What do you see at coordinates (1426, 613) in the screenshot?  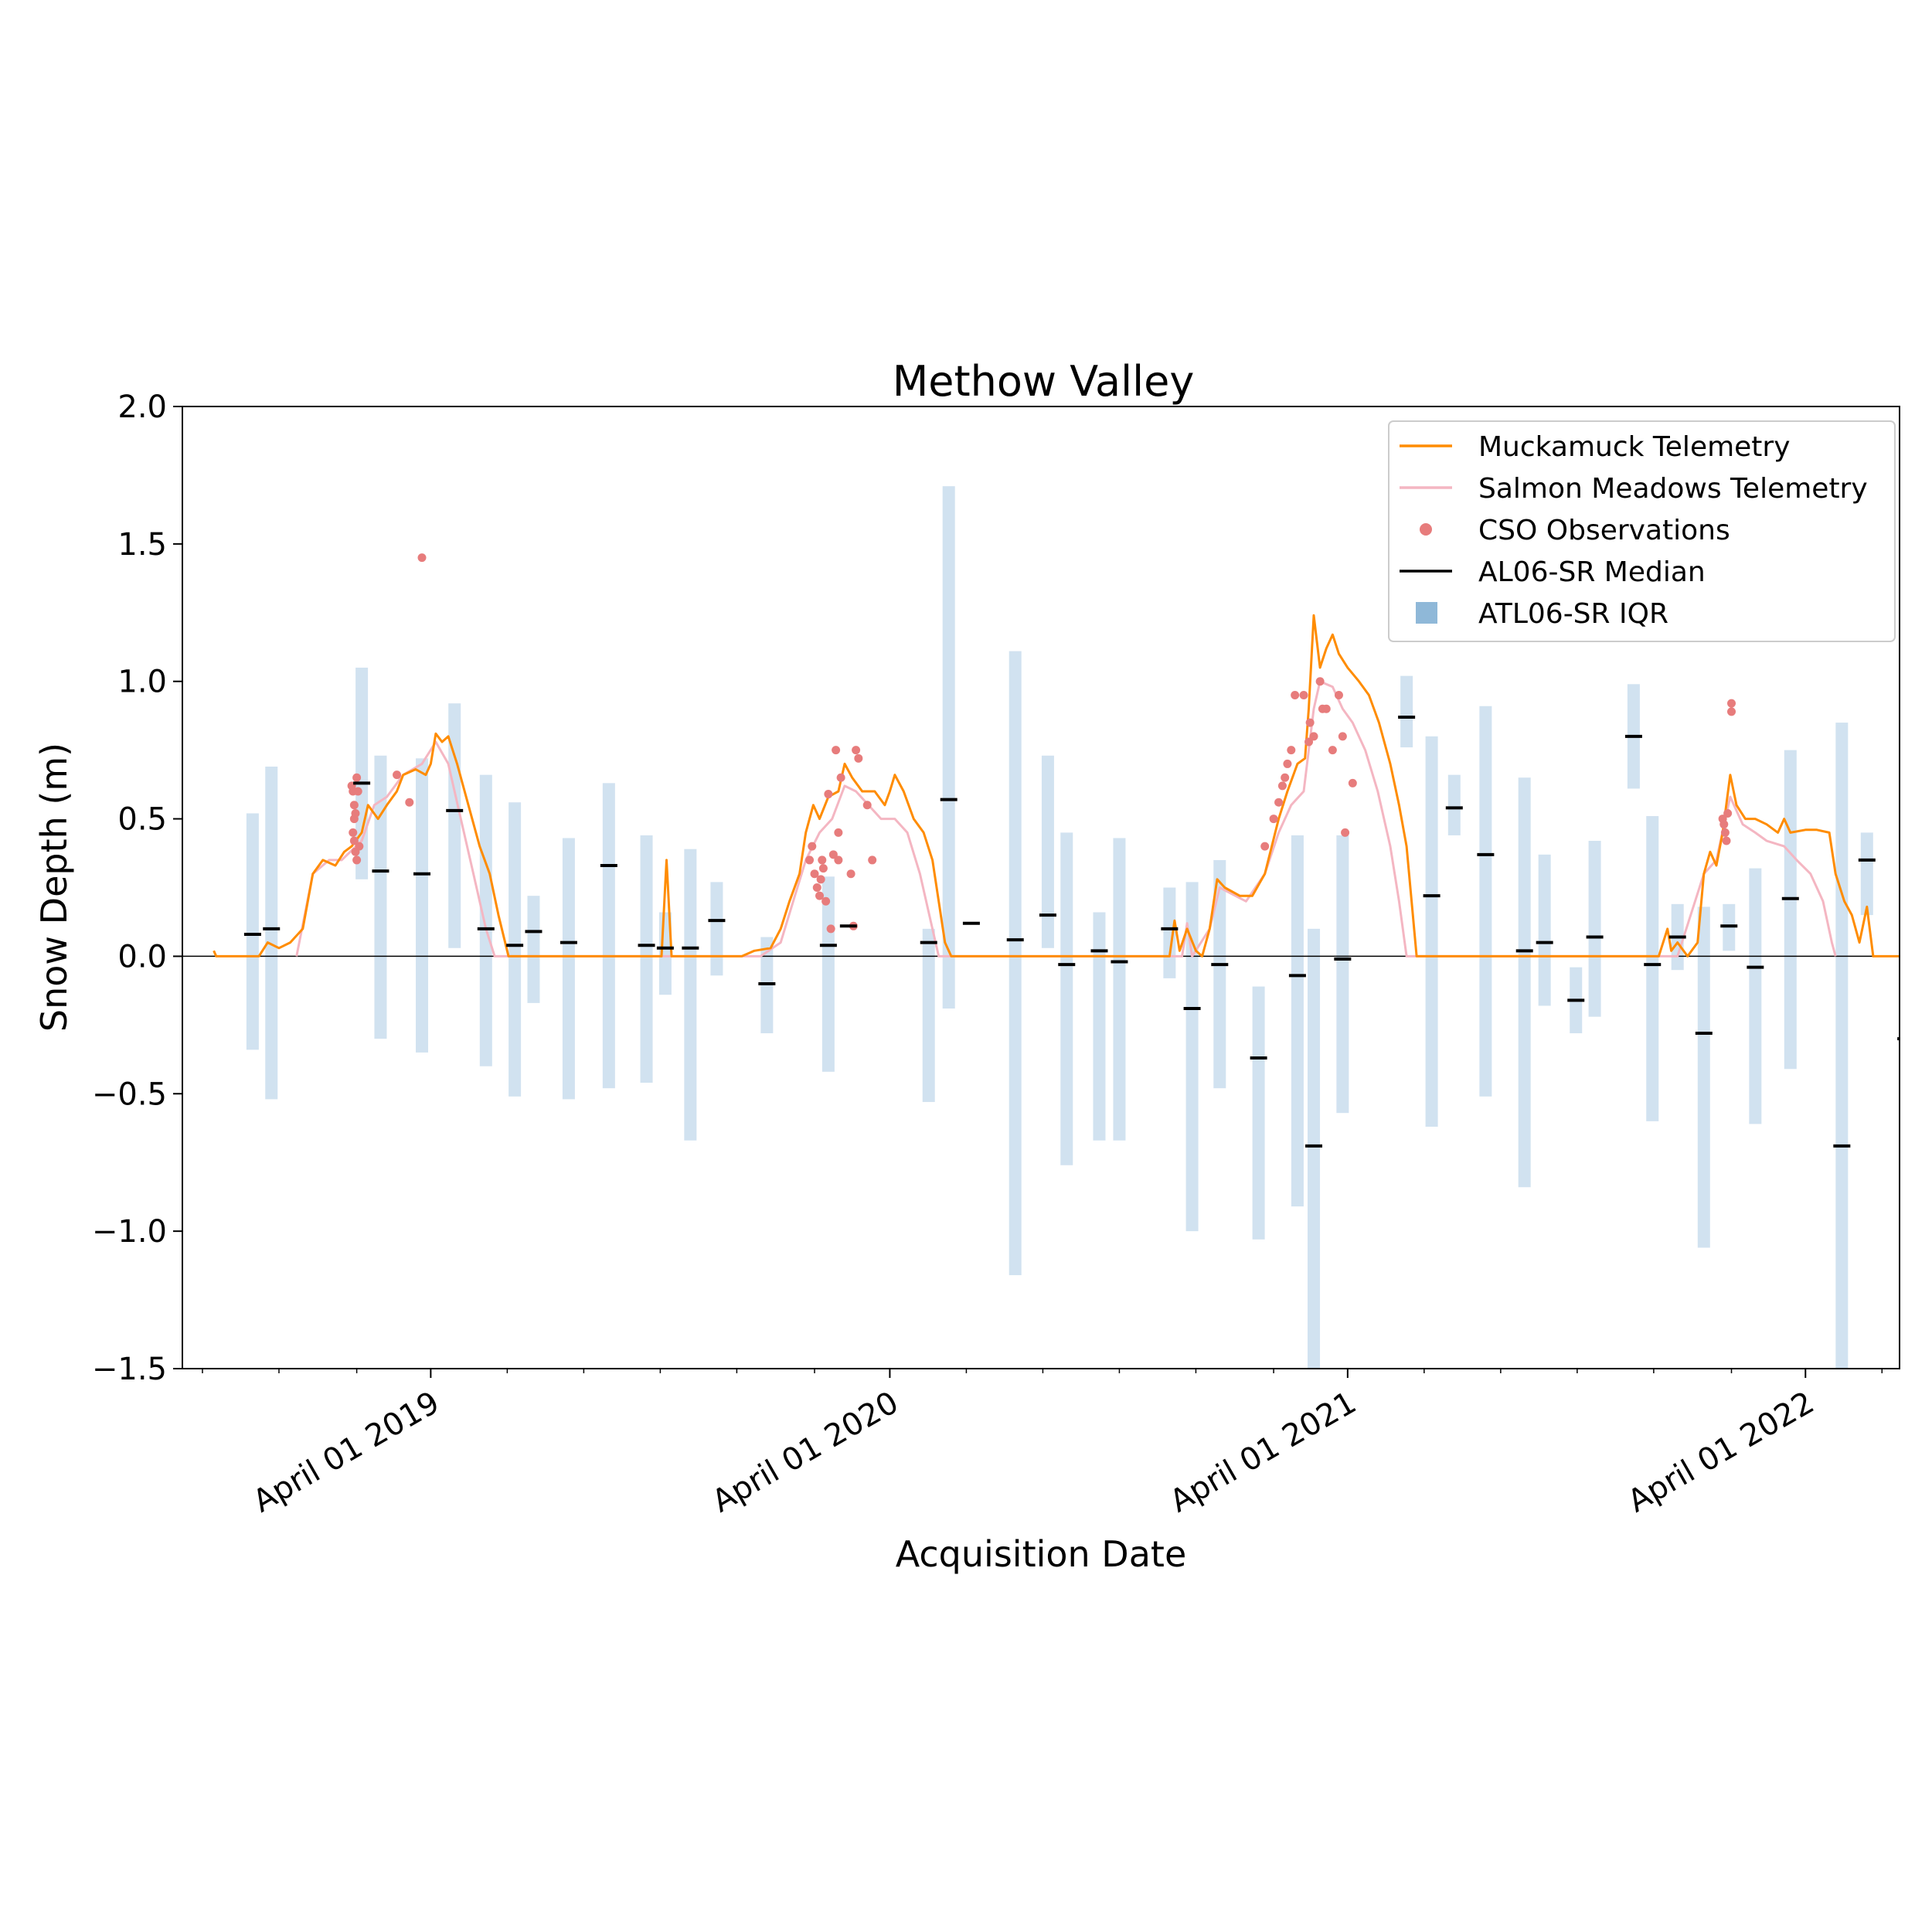 I see `legend-swatch-square` at bounding box center [1426, 613].